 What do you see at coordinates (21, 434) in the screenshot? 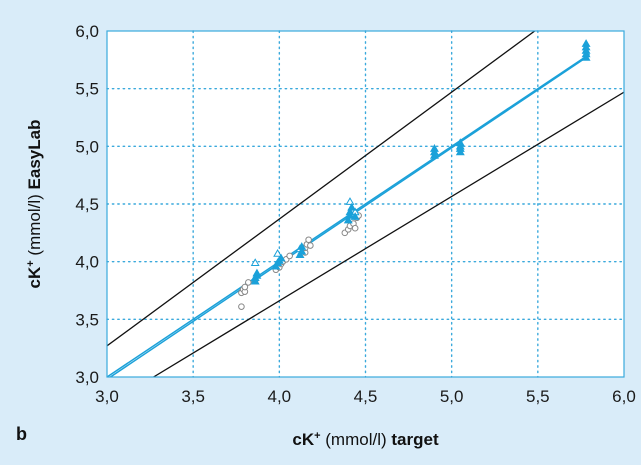
I see `panel-label: b` at bounding box center [21, 434].